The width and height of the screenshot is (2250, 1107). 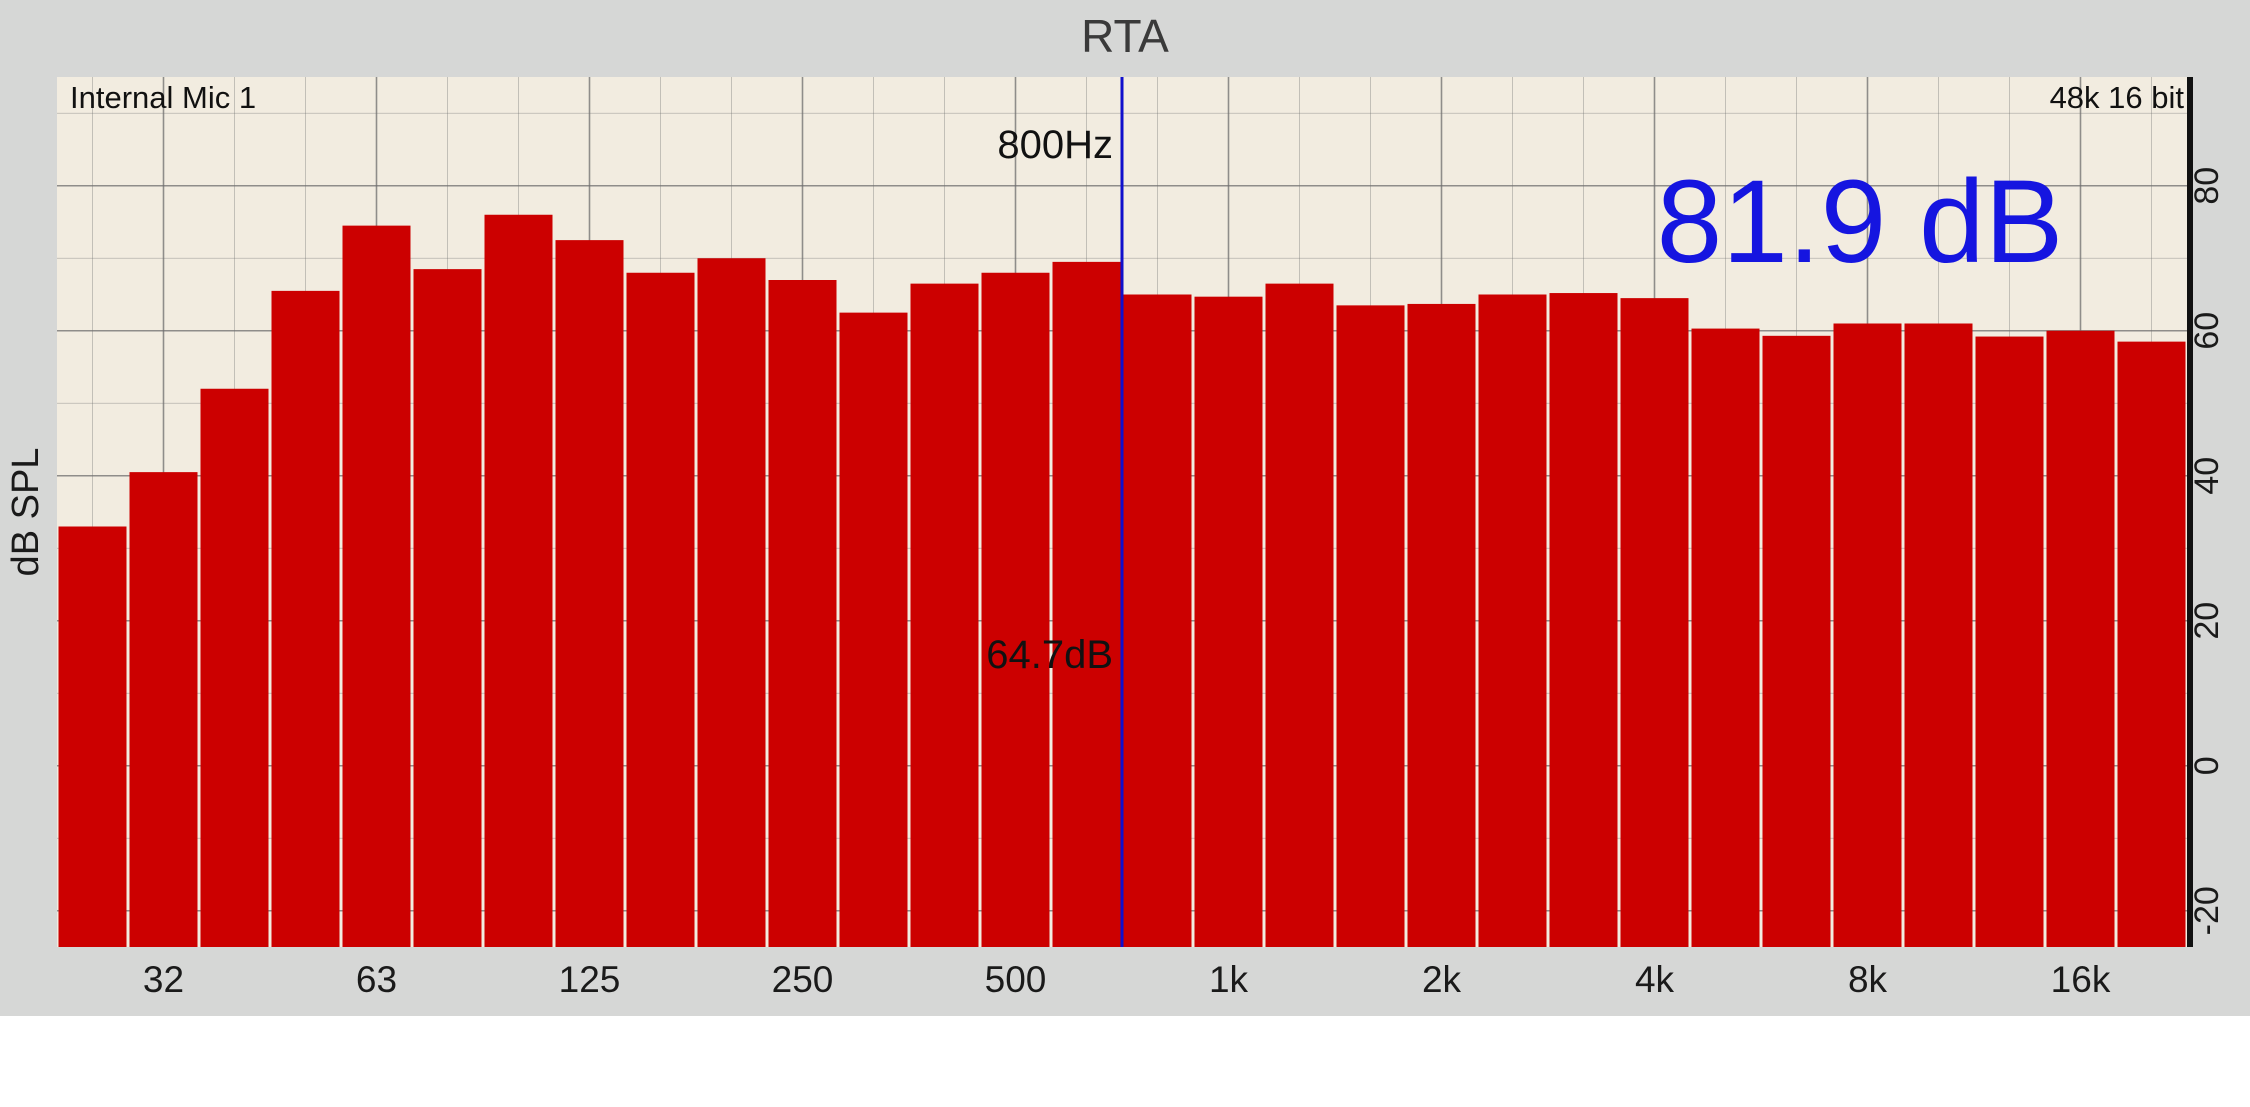 I want to click on overall-level-readout: 81.9 dB, so click(x=1860, y=222).